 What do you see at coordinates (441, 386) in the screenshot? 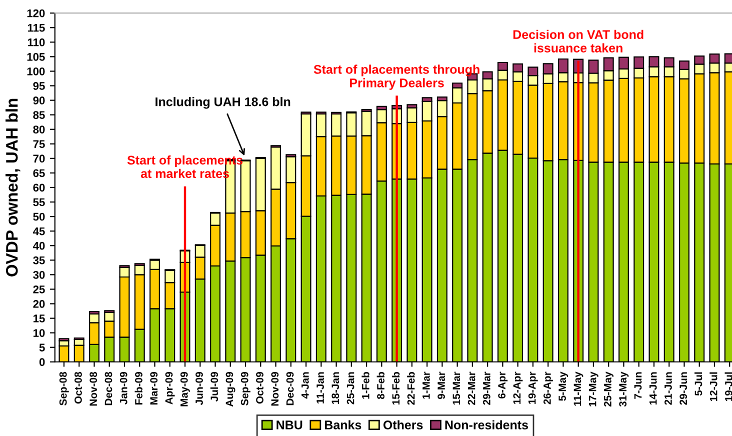
I see `x-tick-label: 9-Mar` at bounding box center [441, 386].